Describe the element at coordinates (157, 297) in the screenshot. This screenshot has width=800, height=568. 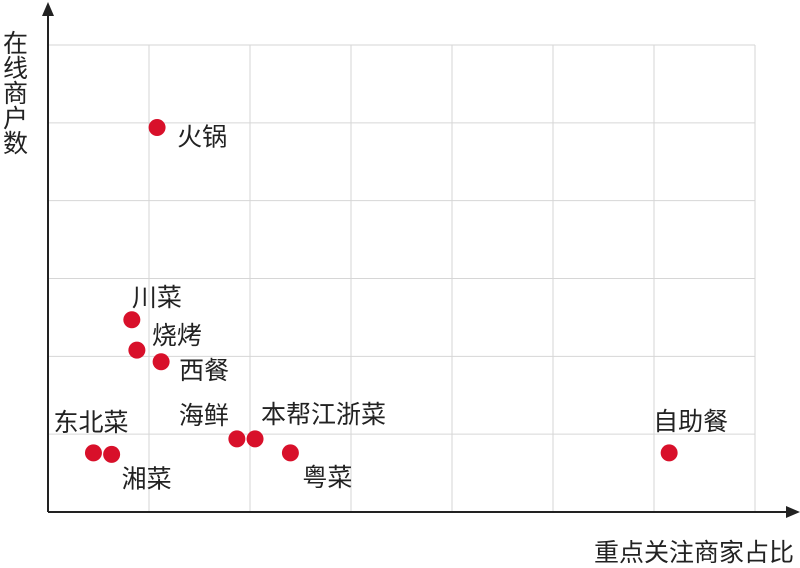
I see `data-point-label: 川菜` at that location.